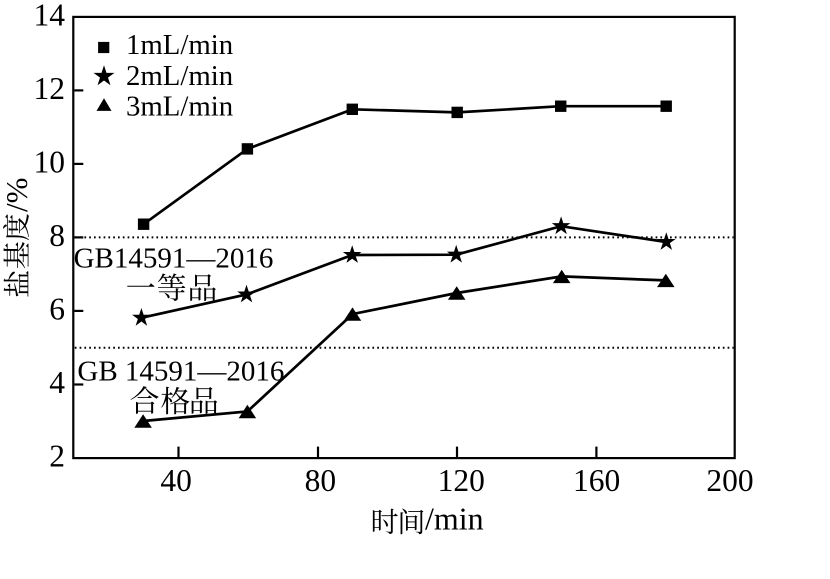 The image size is (830, 579). I want to click on svg-text: 80, so click(321, 480).